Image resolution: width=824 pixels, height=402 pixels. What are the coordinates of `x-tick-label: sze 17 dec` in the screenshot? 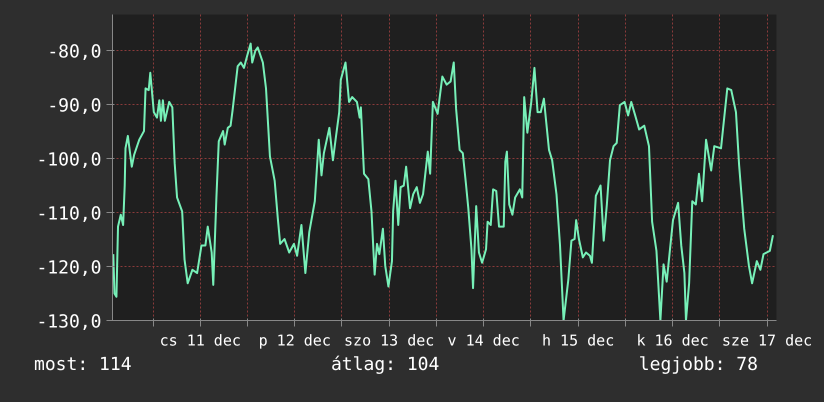 It's located at (767, 341).